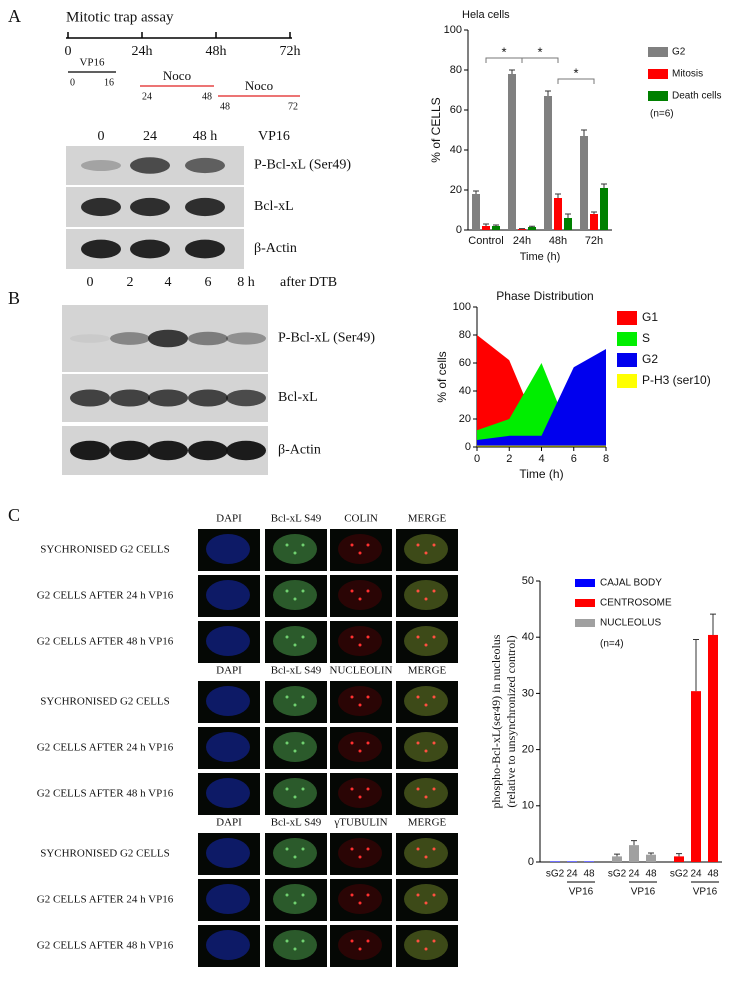 The image size is (733, 983). Describe the element at coordinates (68, 51) in the screenshot. I see `timeline-tick-label: 0` at that location.